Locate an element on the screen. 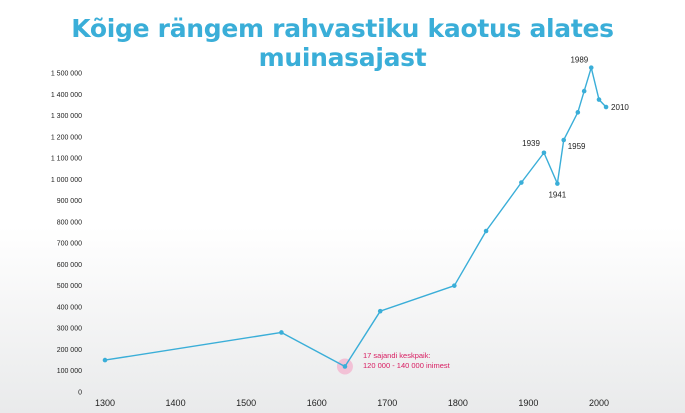  highlight-note: 120 000 - 140 000 inimest is located at coordinates (407, 365).